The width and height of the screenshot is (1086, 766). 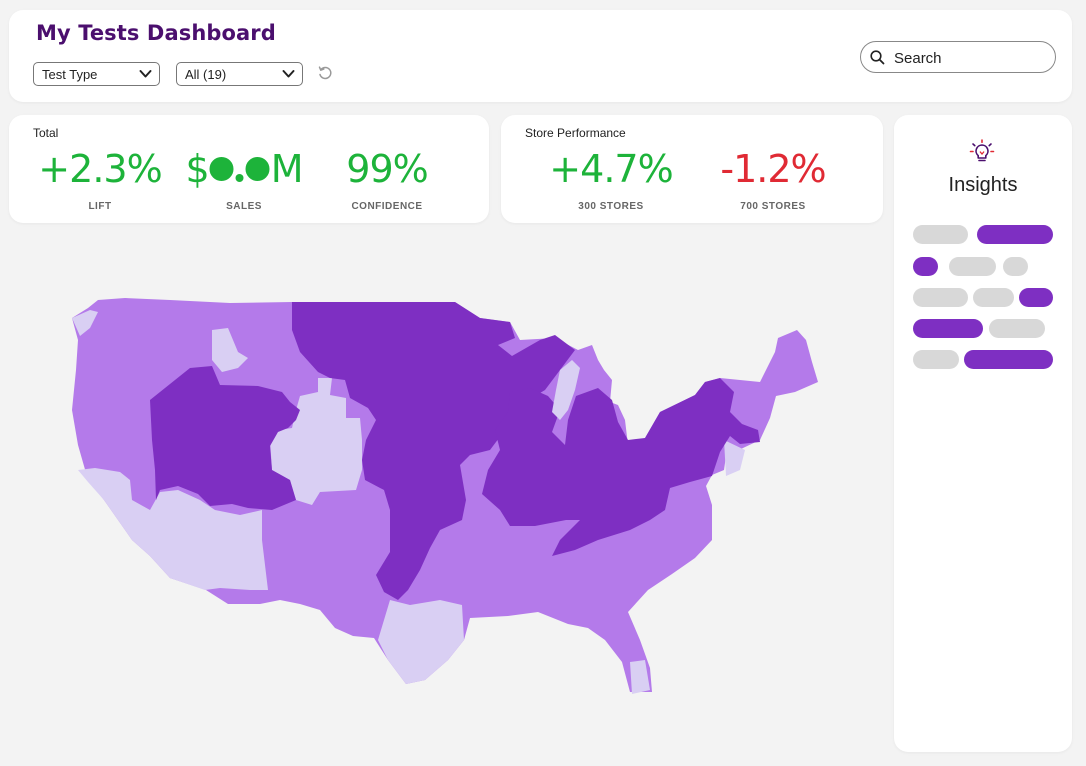 I want to click on confidence-label: CONFIDENCE, so click(x=387, y=206).